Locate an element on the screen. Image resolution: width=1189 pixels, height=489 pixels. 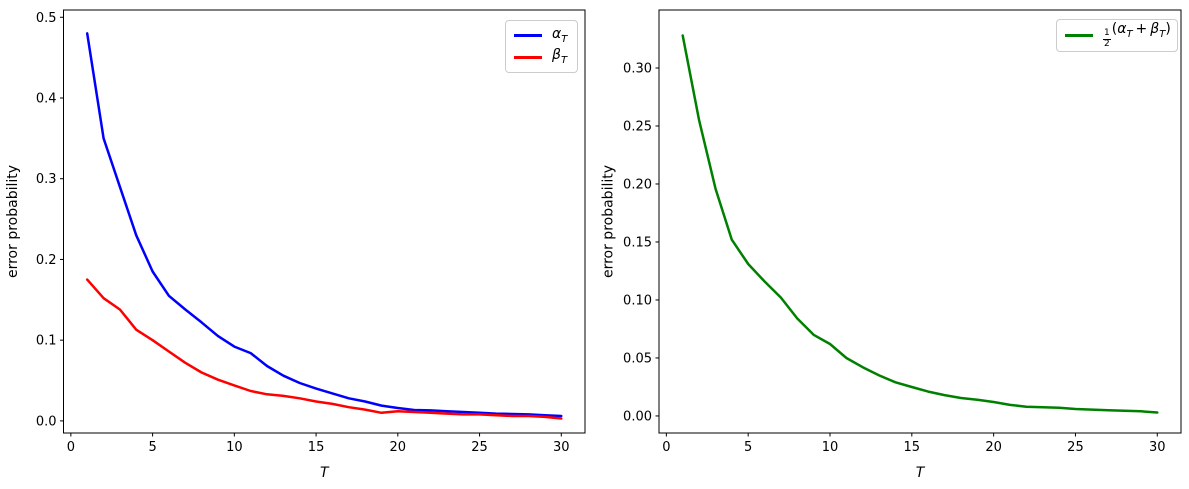
y-tick-label: 0.05 is located at coordinates (637, 358).